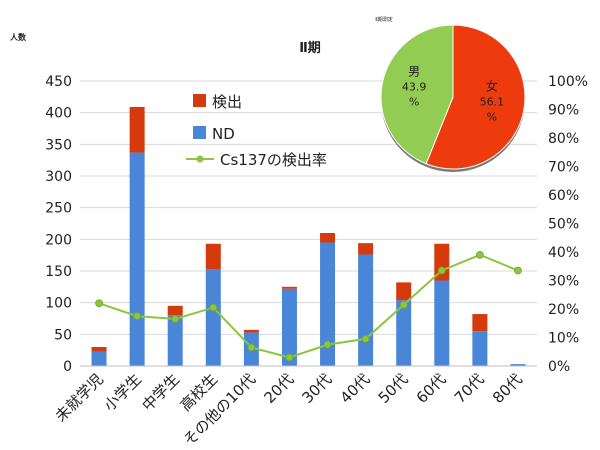 This screenshot has width=600, height=450. Describe the element at coordinates (563, 282) in the screenshot. I see `y2-tick-label: 30%` at that location.